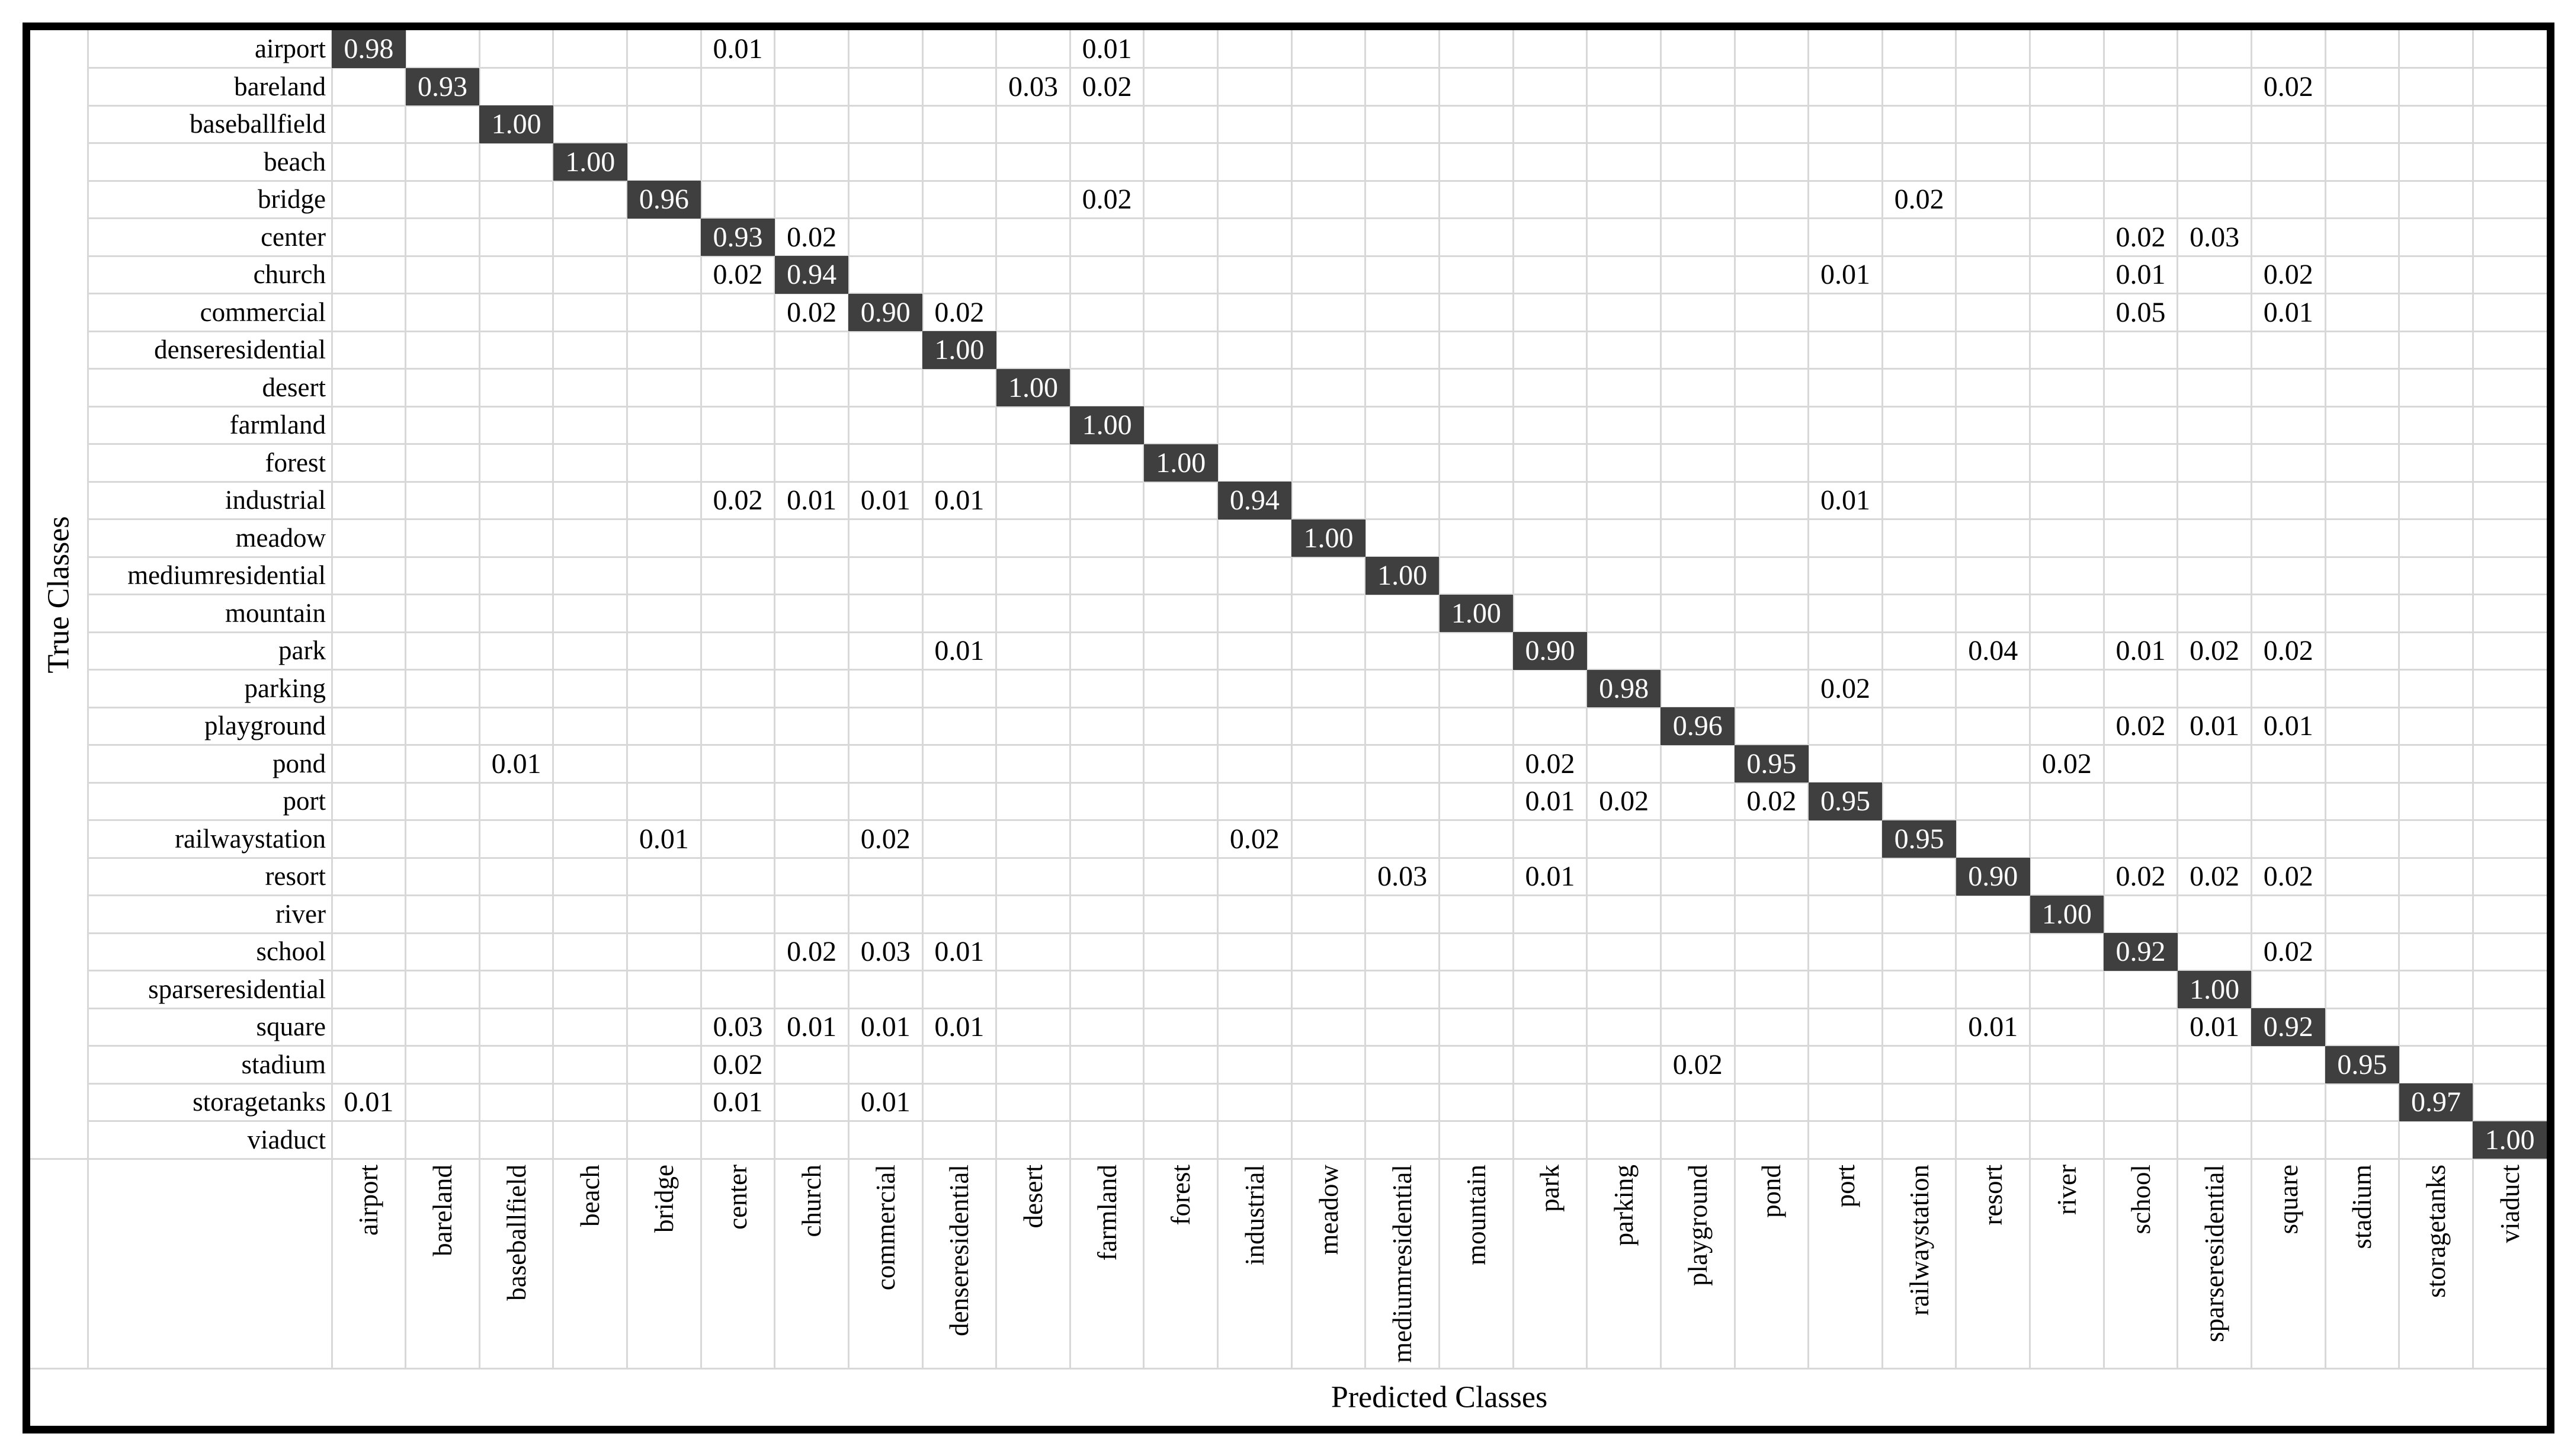  Describe the element at coordinates (812, 1201) in the screenshot. I see `column-label: church` at that location.